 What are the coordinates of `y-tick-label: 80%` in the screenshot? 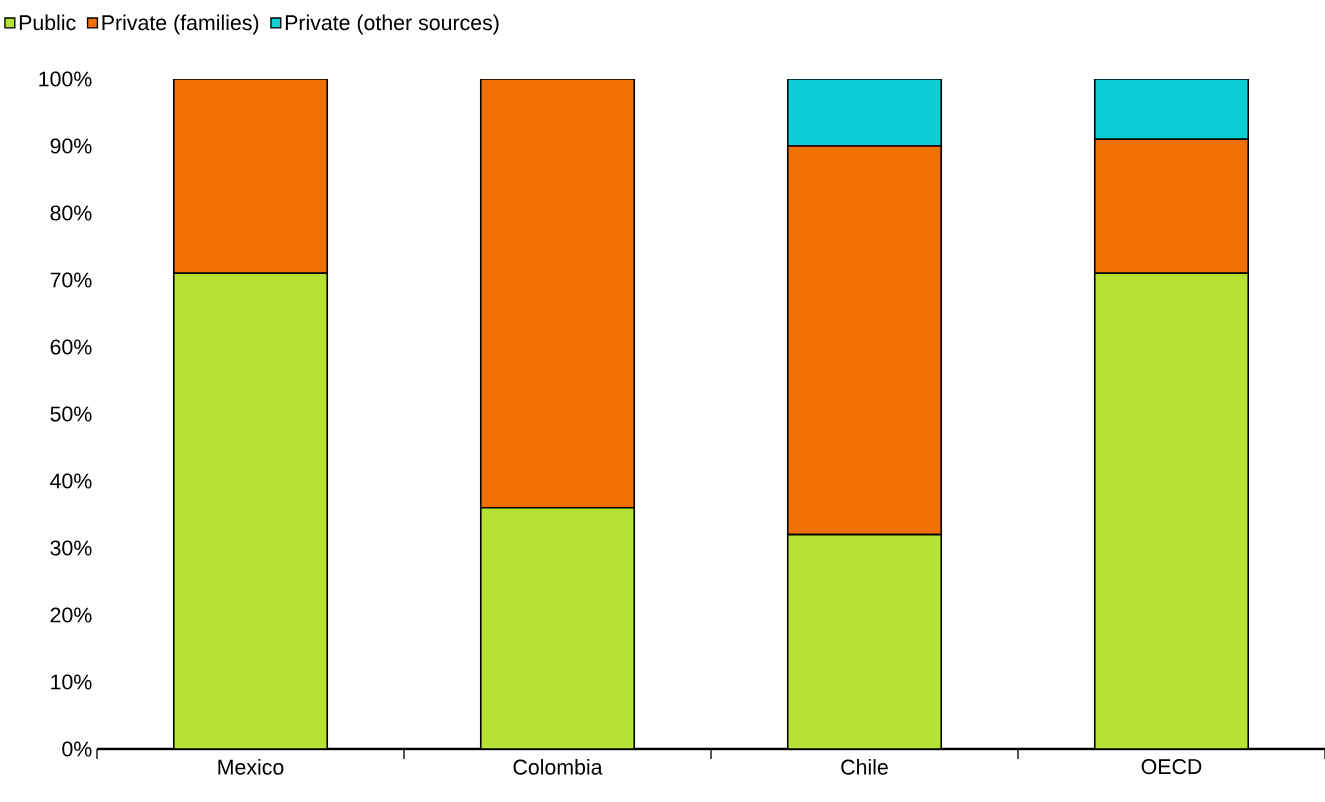 It's located at (71, 213).